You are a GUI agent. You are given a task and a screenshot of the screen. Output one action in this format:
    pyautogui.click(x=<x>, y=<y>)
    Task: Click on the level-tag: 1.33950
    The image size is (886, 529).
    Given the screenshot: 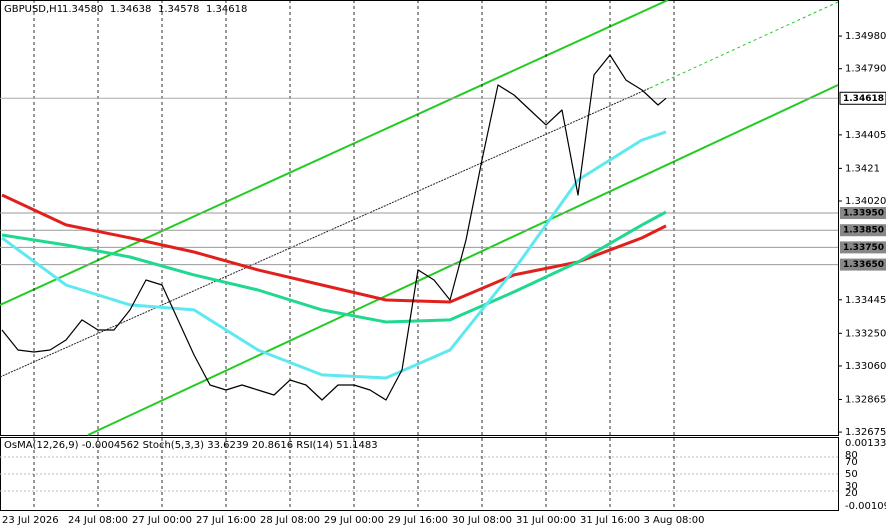 What is the action you would take?
    pyautogui.click(x=863, y=213)
    